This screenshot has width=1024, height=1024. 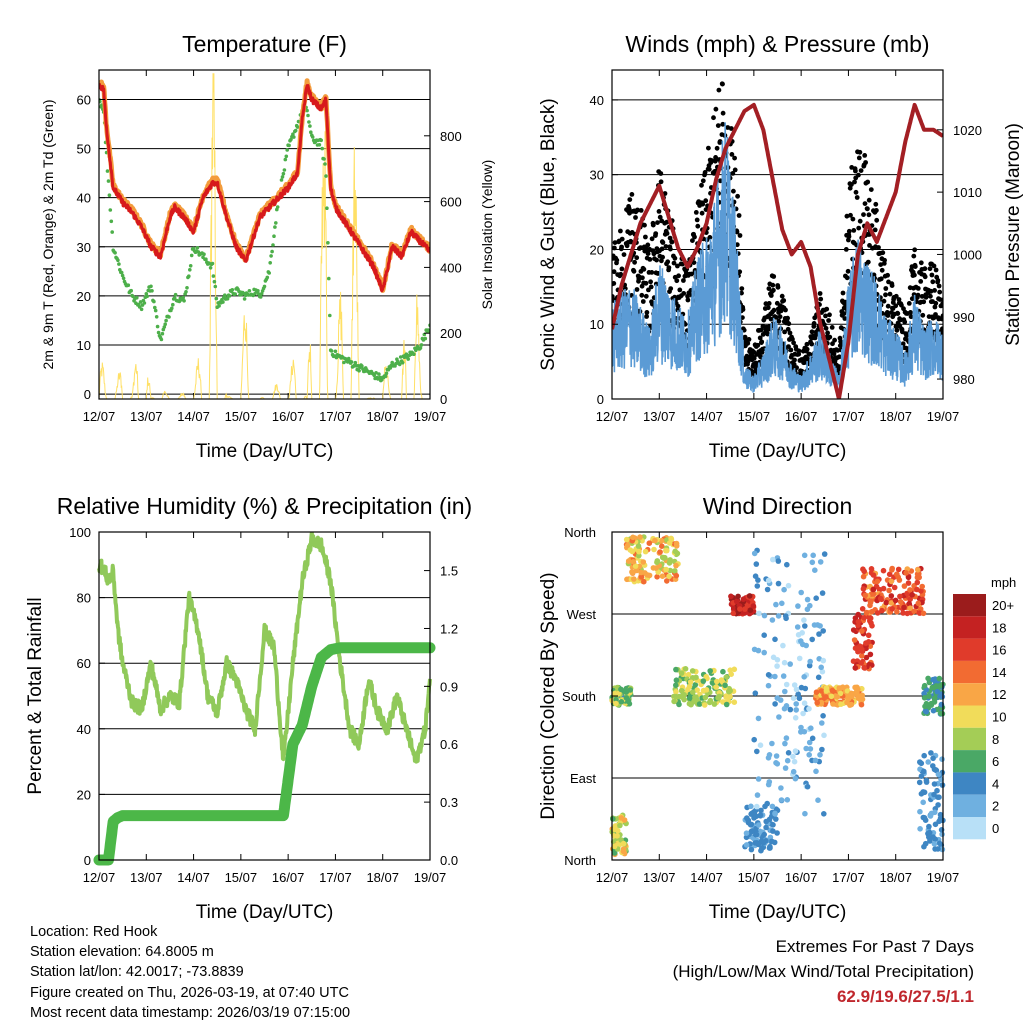 What do you see at coordinates (967, 130) in the screenshot?
I see `winds-y2tick-label: 1020` at bounding box center [967, 130].